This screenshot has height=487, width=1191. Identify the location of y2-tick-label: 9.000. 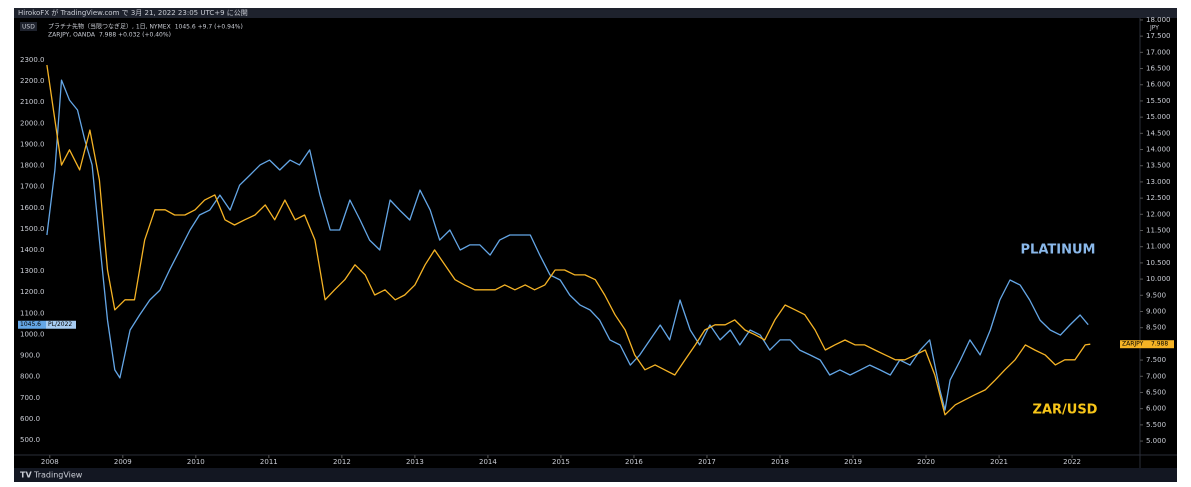
(1156, 311).